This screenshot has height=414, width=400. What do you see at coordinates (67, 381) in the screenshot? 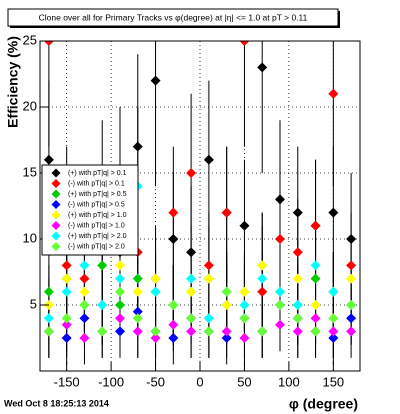
I see `x-tick-label: -150` at bounding box center [67, 381].